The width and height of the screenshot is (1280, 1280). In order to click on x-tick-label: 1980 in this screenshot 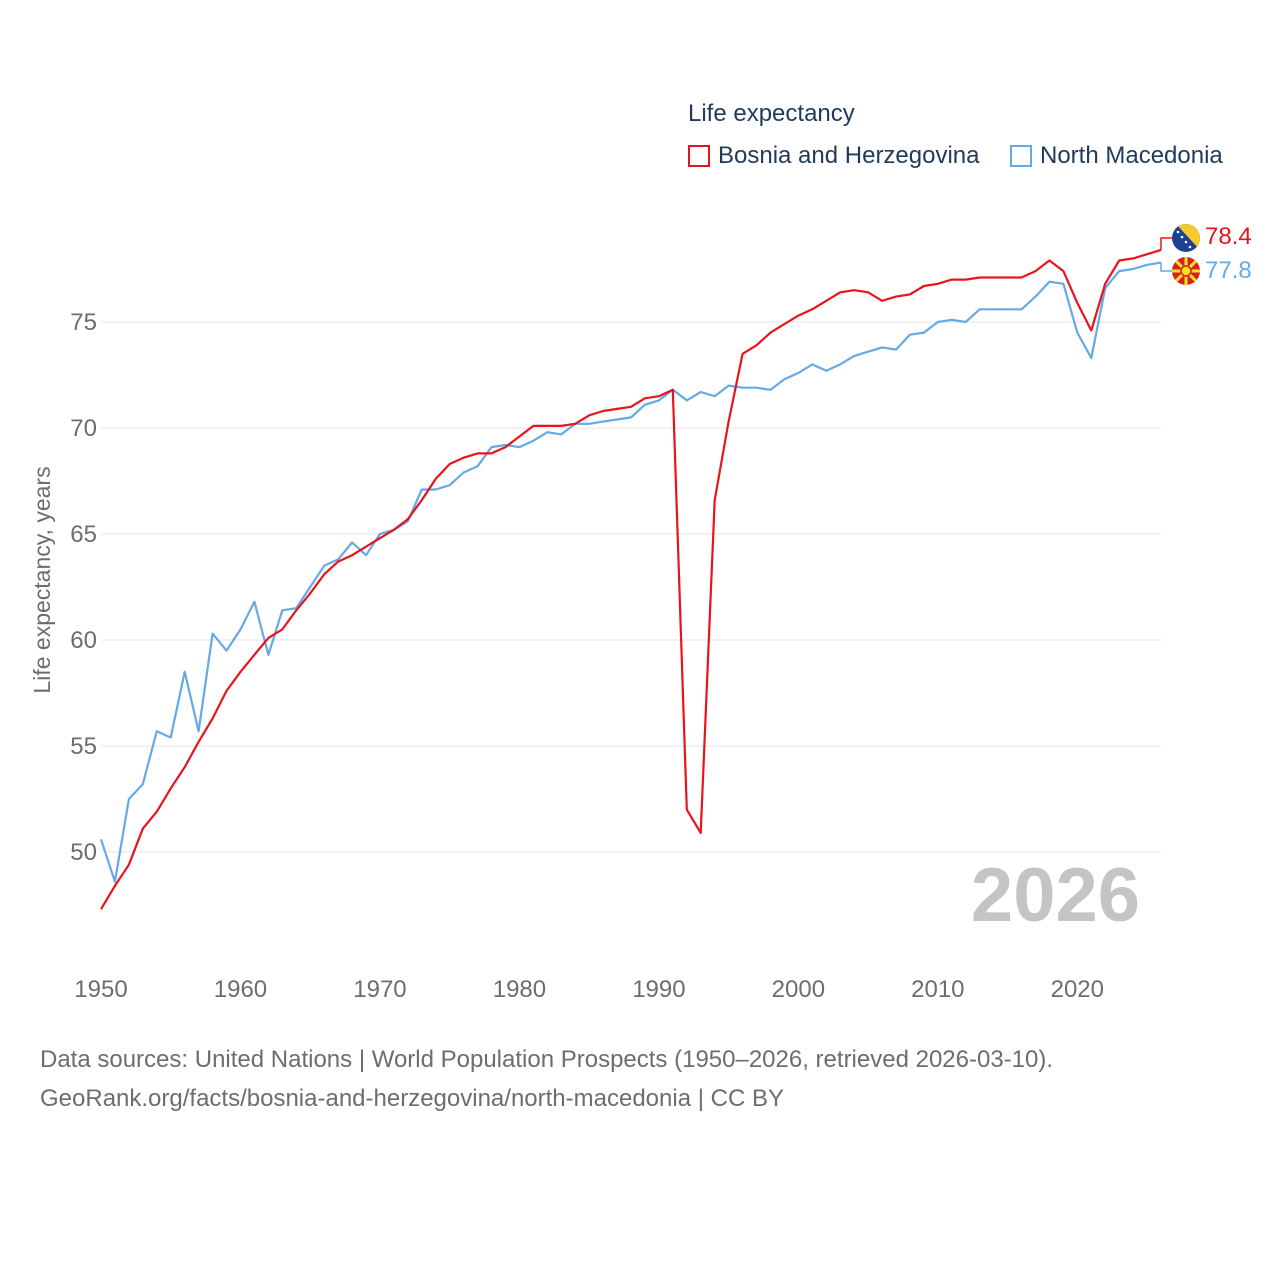, I will do `click(519, 989)`.